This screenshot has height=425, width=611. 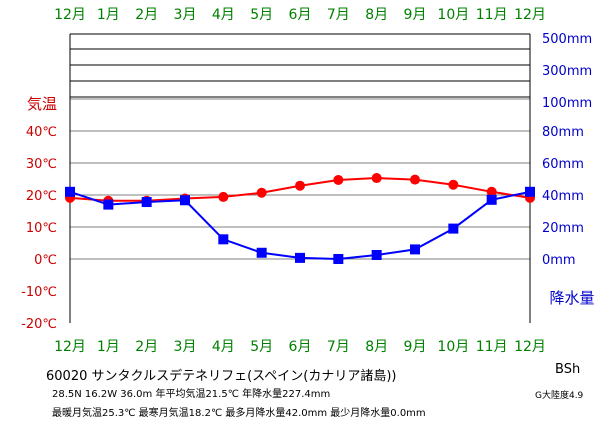 What do you see at coordinates (563, 228) in the screenshot?
I see `precipitation-tick-label: 20mm` at bounding box center [563, 228].